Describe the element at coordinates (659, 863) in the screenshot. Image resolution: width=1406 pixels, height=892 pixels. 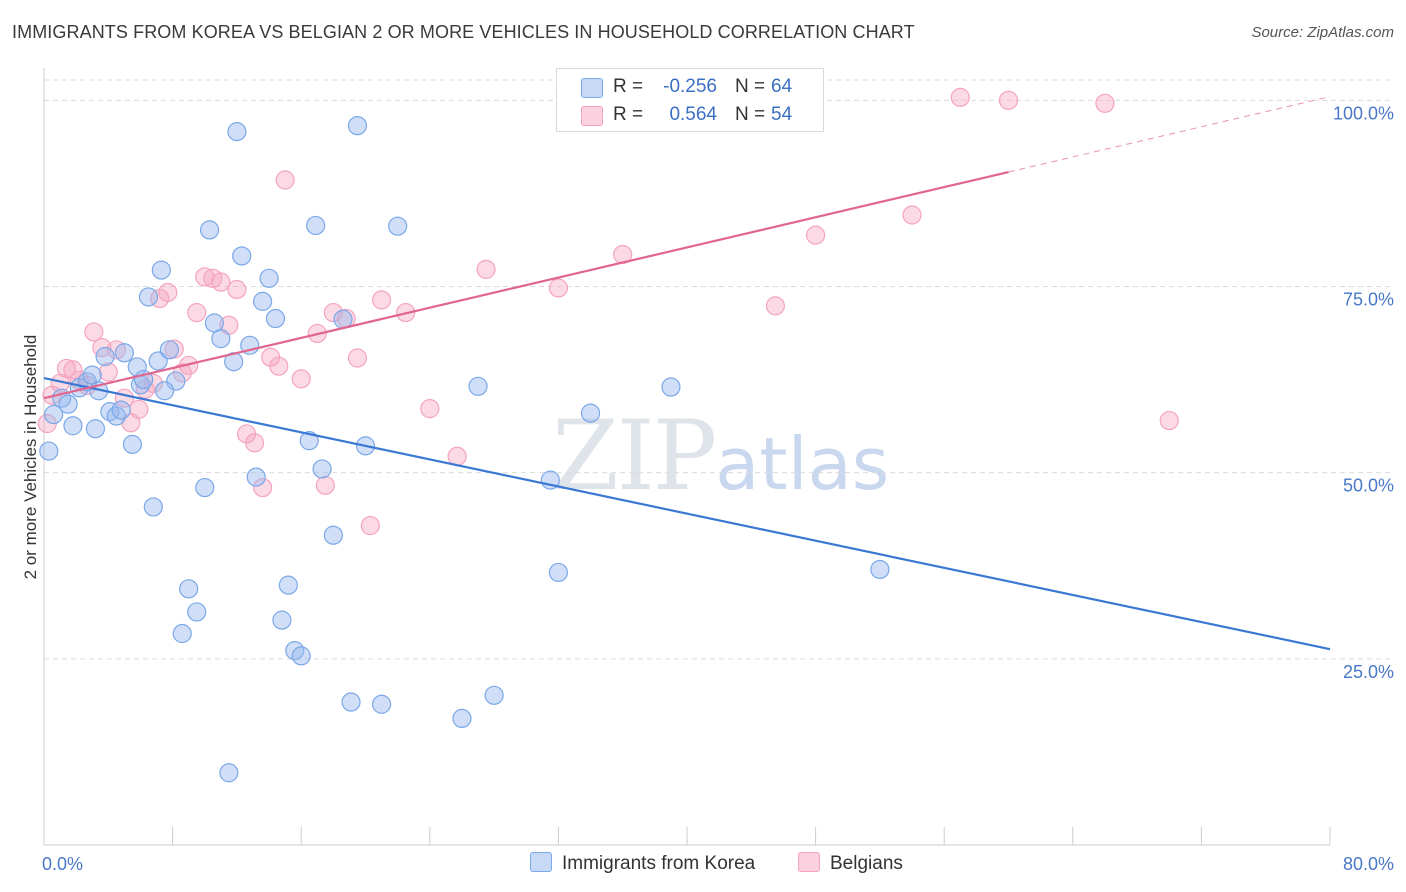
I see `korea-legend-label: Immigrants from Korea` at that location.